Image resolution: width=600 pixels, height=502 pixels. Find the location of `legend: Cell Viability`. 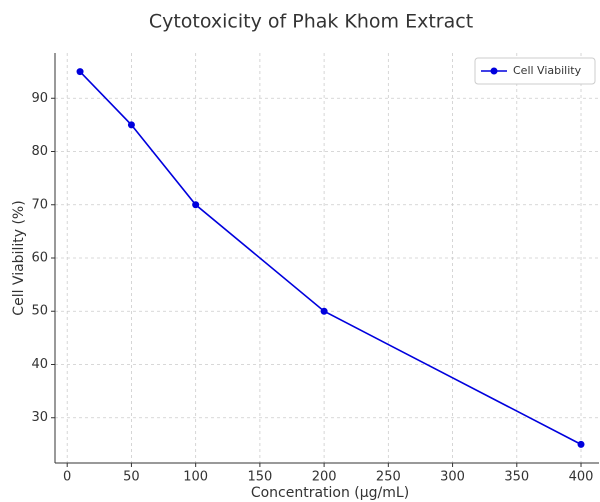

legend: Cell Viability is located at coordinates (535, 71).